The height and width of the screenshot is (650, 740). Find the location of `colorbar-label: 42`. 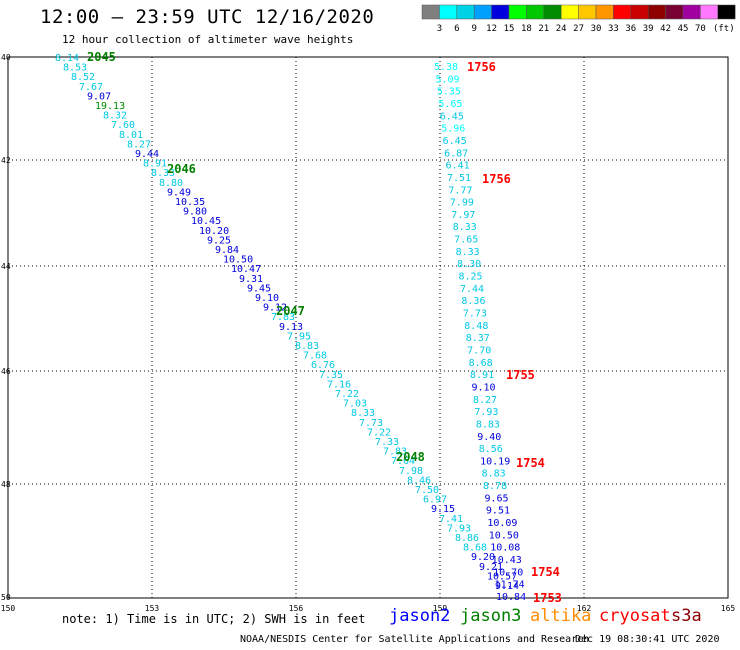

colorbar-label: 42 is located at coordinates (665, 29).